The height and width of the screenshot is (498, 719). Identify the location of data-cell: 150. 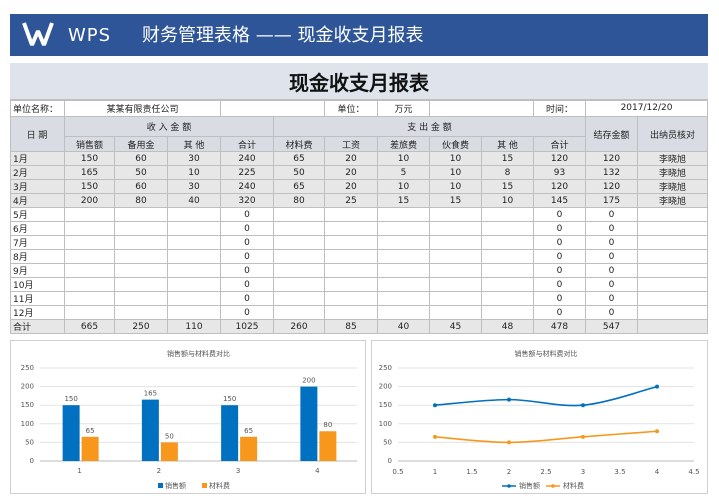
(90, 159).